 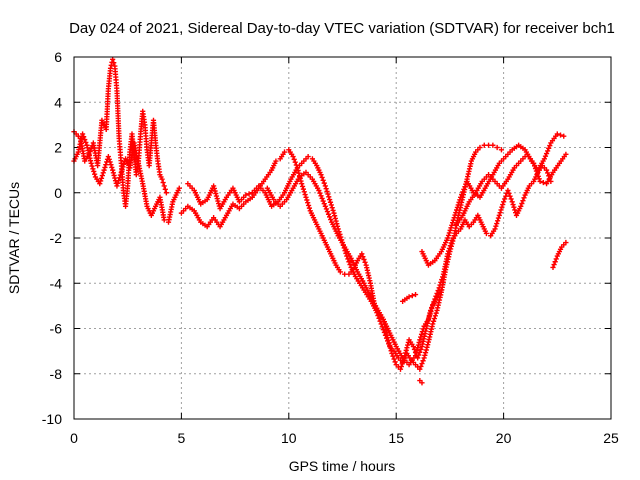 What do you see at coordinates (559, 255) in the screenshot?
I see `series-track-h` at bounding box center [559, 255].